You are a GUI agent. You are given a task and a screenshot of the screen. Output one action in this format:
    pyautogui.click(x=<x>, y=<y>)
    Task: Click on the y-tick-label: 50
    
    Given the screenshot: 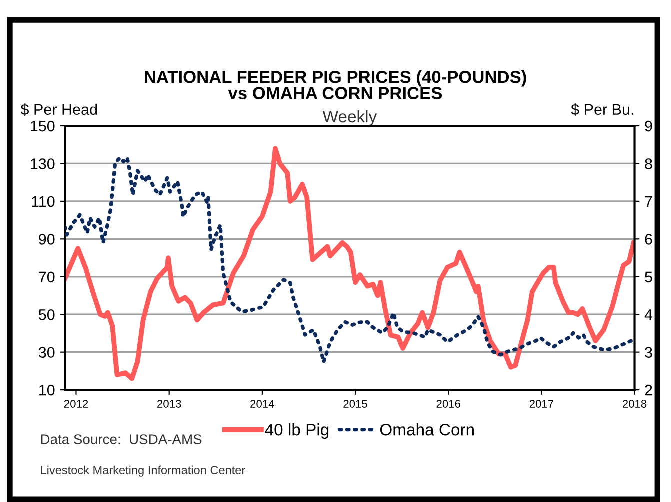 What is the action you would take?
    pyautogui.click(x=46, y=314)
    